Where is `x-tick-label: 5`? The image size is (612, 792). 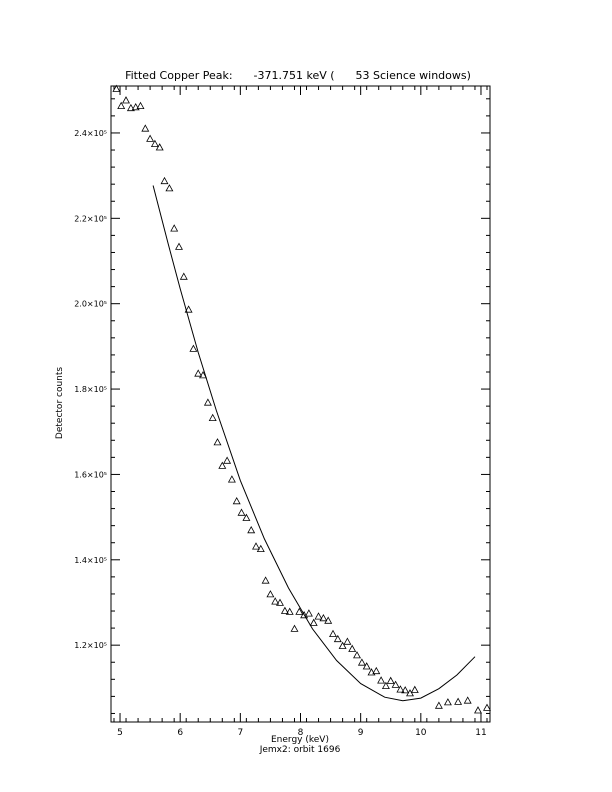
x-tick-label: 5 is located at coordinates (120, 733).